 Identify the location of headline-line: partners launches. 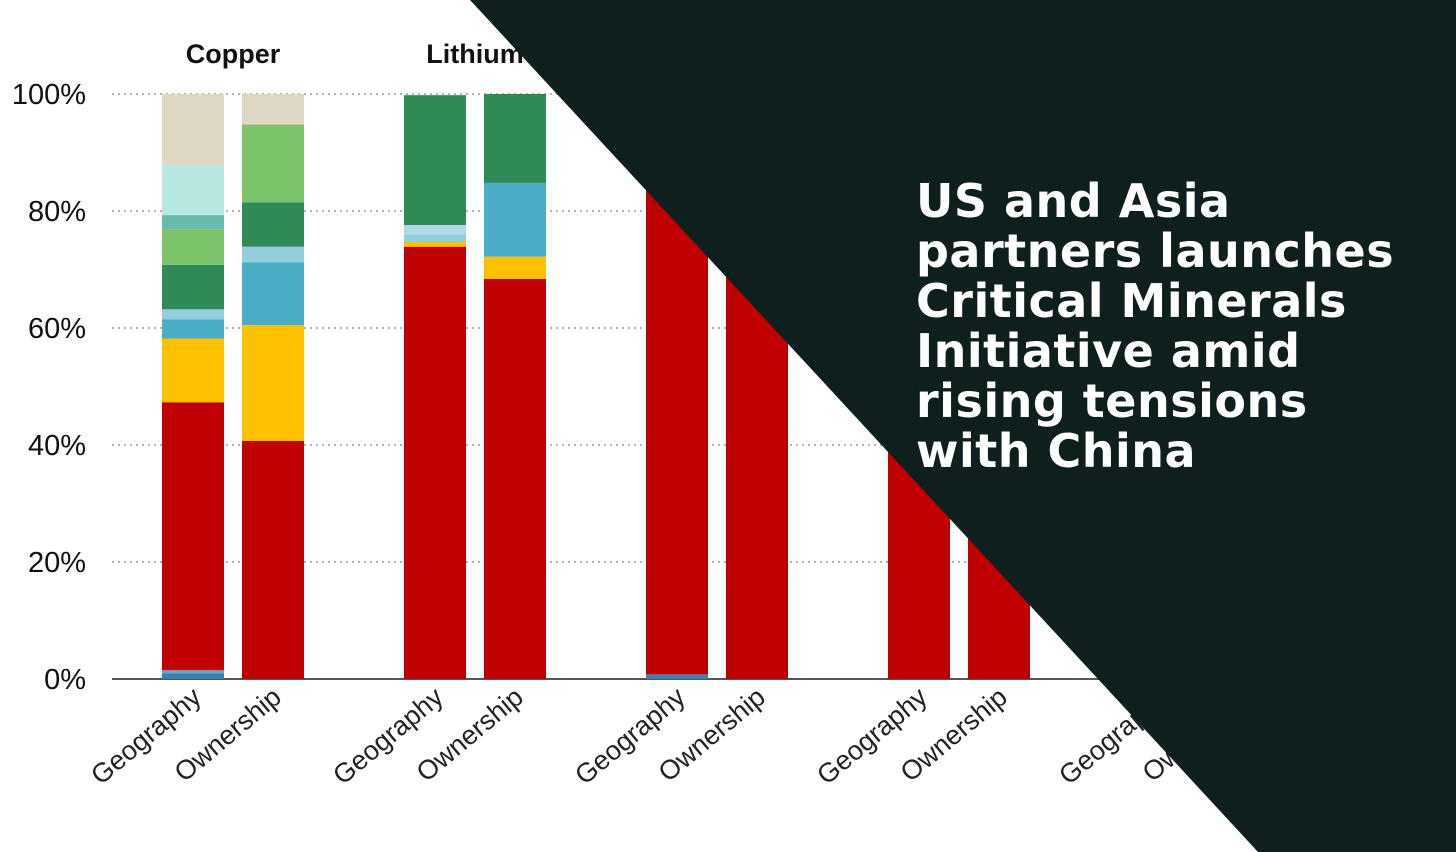
(1155, 251).